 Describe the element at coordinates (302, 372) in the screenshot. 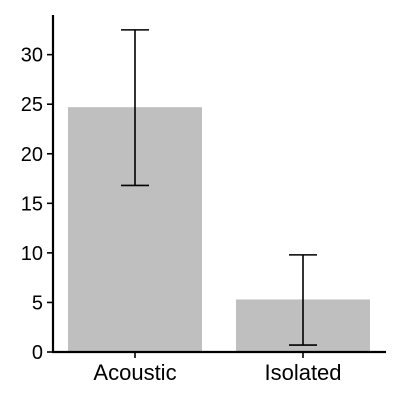

I see `x-tick-label-isolated: Isolated` at that location.